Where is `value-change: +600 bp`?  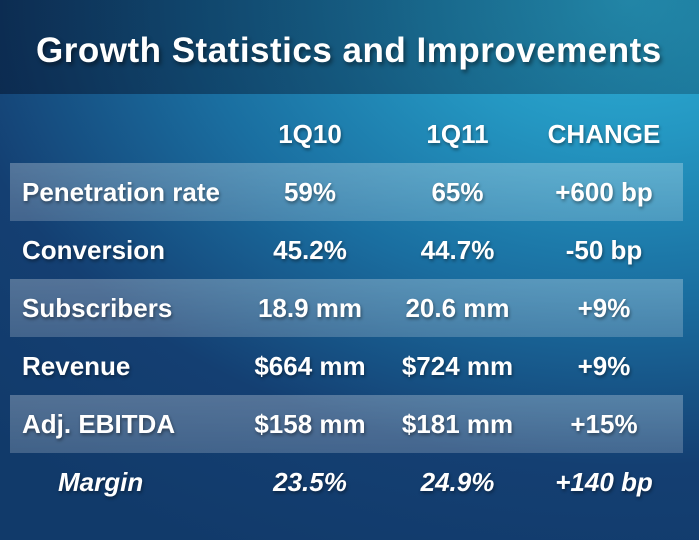 value-change: +600 bp is located at coordinates (604, 191).